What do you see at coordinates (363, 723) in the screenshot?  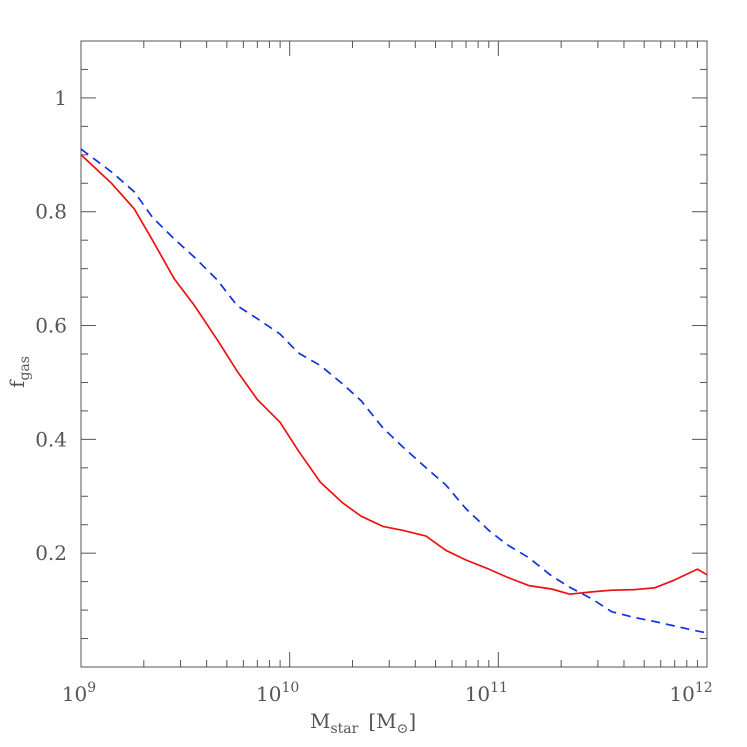 I see `x-axis-title: Mstar [M⊙]` at bounding box center [363, 723].